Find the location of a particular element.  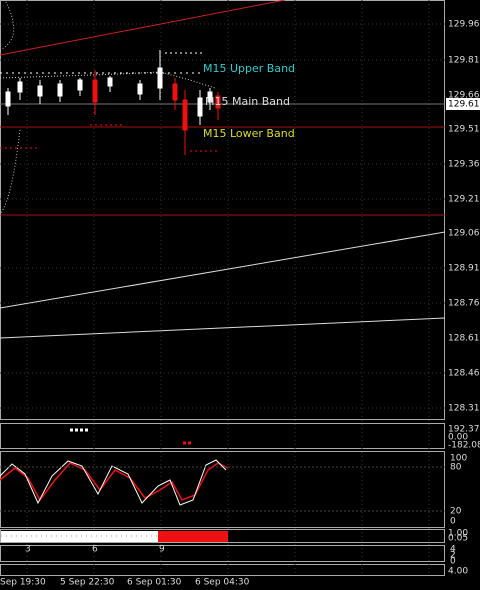

price-label: 128.910 is located at coordinates (464, 269).